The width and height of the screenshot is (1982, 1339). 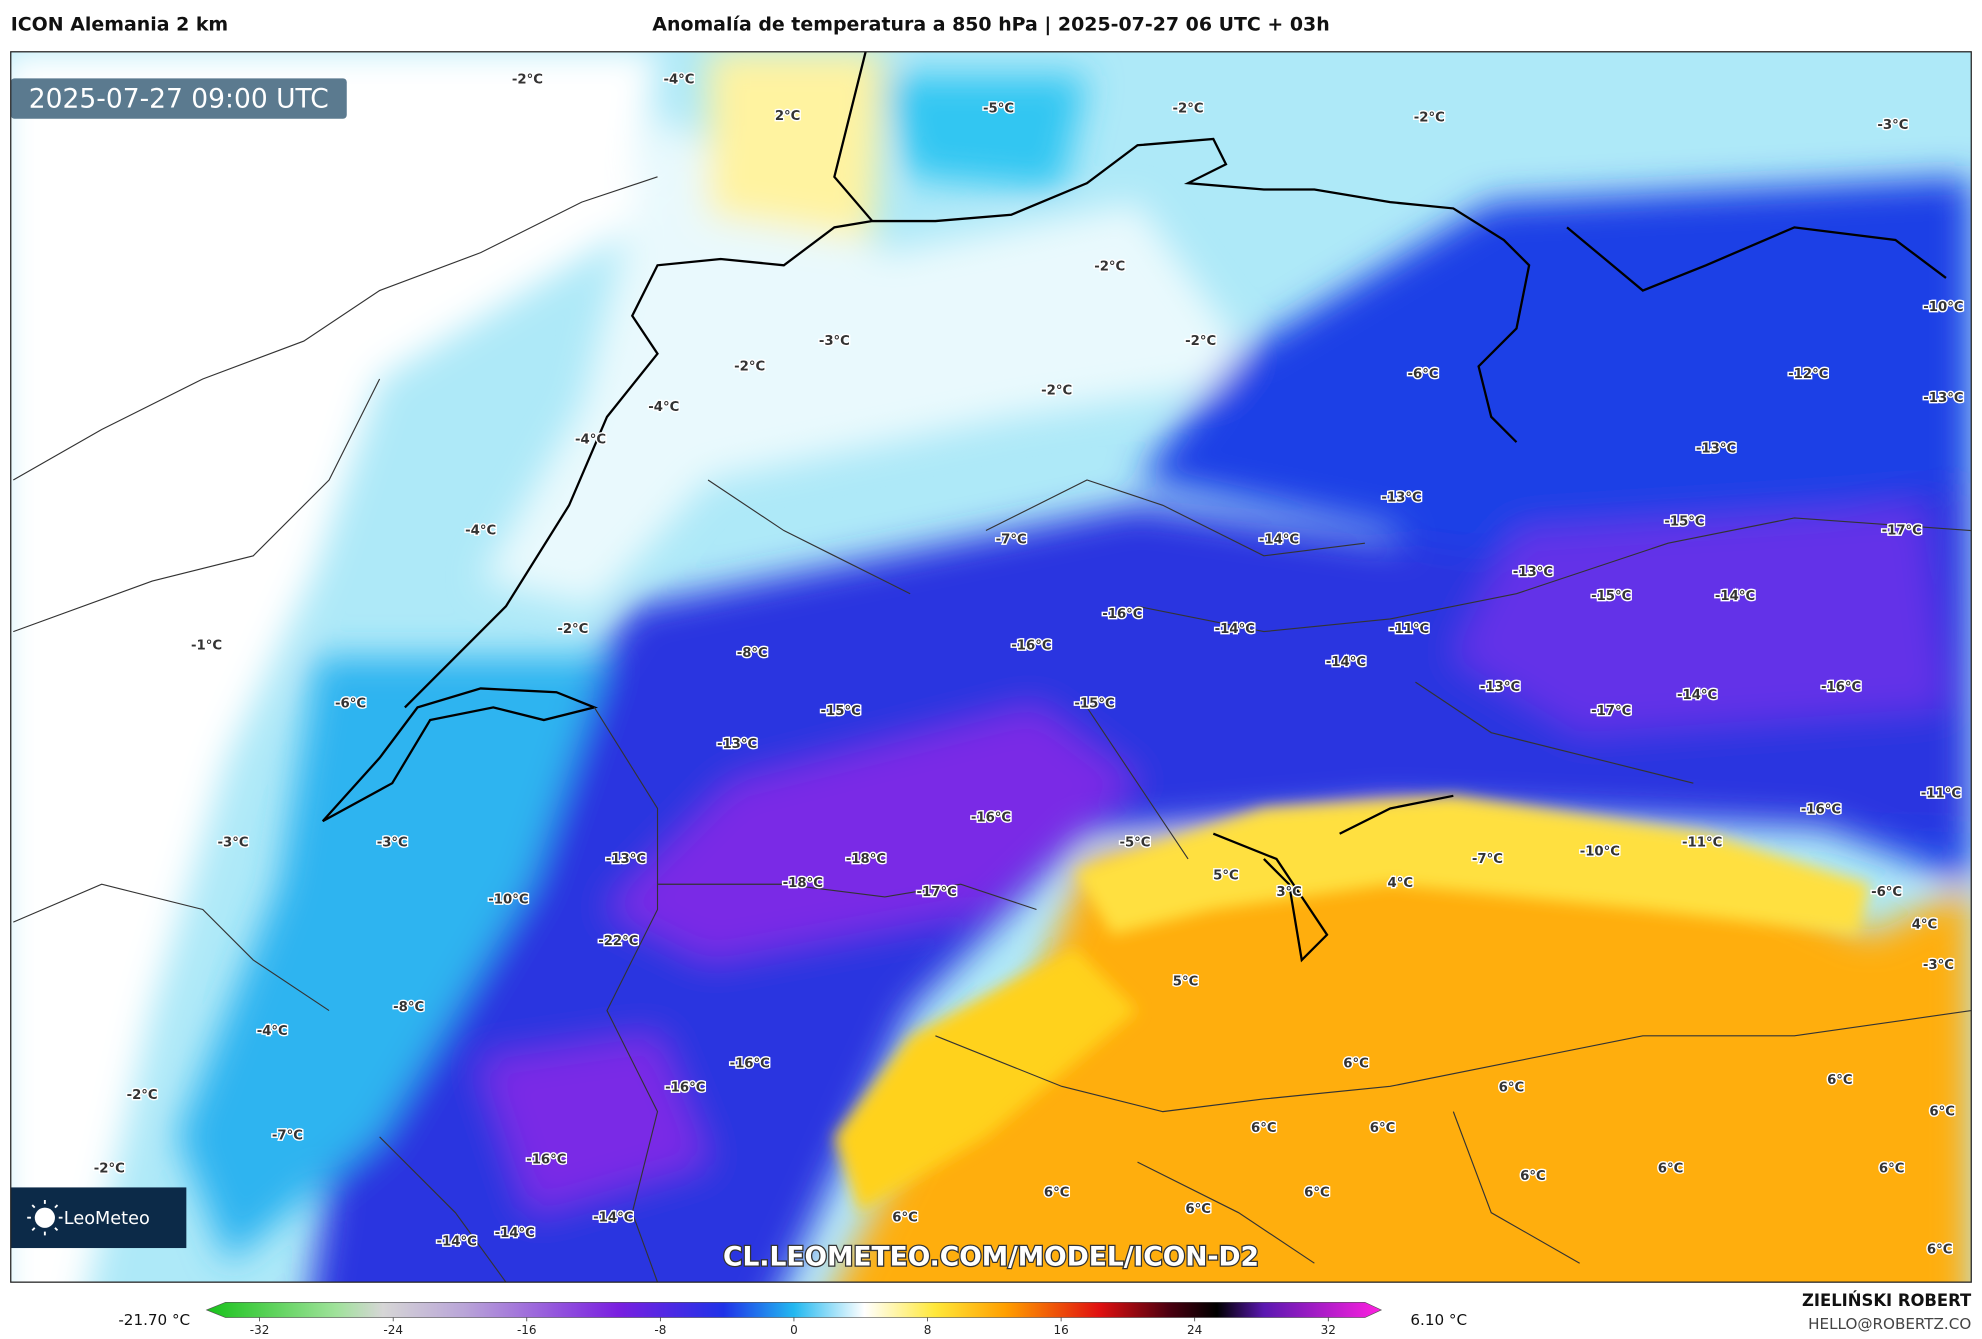 I want to click on colorbar-max: 6.10 °C, so click(x=1438, y=1320).